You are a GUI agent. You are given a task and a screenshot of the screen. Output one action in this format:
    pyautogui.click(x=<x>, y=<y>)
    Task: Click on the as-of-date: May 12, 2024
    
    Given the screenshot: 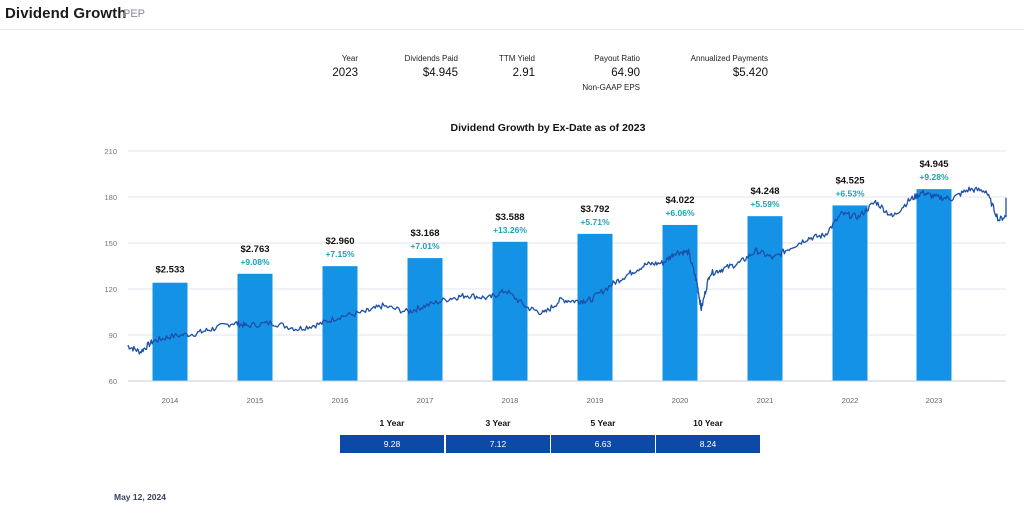 What is the action you would take?
    pyautogui.click(x=140, y=497)
    